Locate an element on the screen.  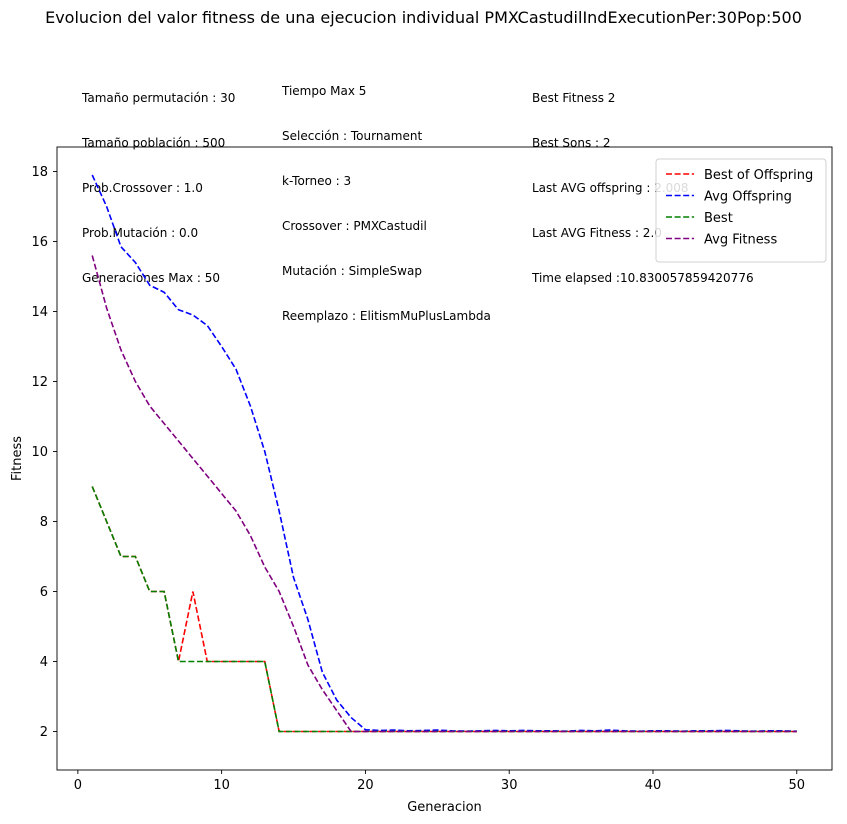
legend-label: Avg Offspring is located at coordinates (748, 197).